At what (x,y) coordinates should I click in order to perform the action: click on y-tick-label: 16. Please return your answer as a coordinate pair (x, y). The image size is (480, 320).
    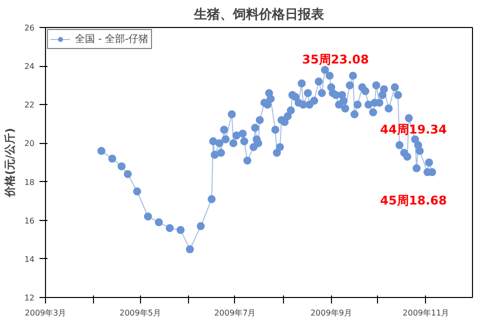
    Looking at the image, I should click on (29, 221).